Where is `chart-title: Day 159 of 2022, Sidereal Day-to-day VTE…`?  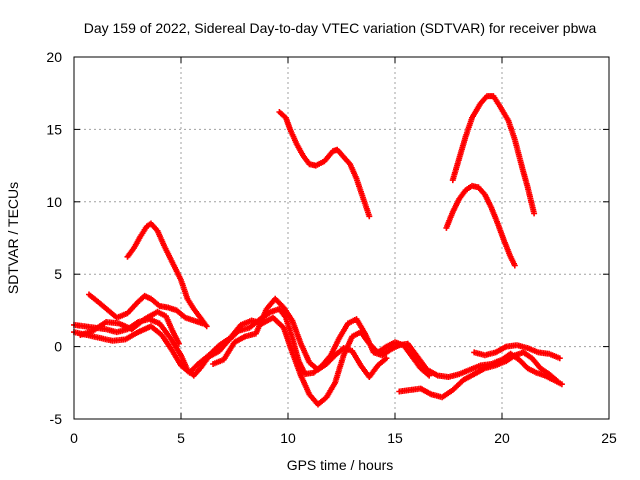
chart-title: Day 159 of 2022, Sidereal Day-to-day VTE… is located at coordinates (340, 28).